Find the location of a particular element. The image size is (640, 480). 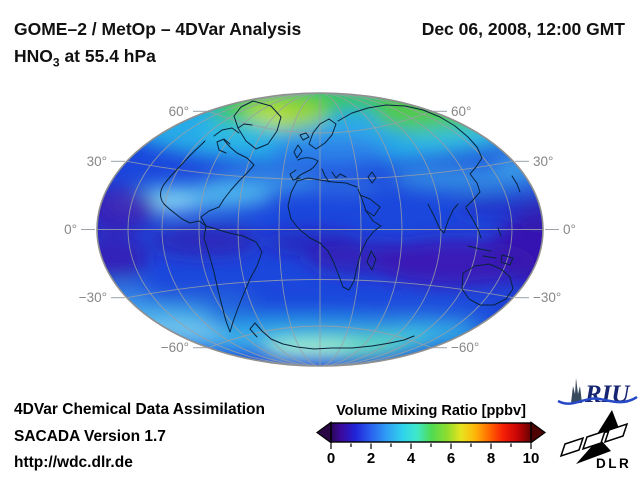

dlr-tail-icon is located at coordinates (593, 451).